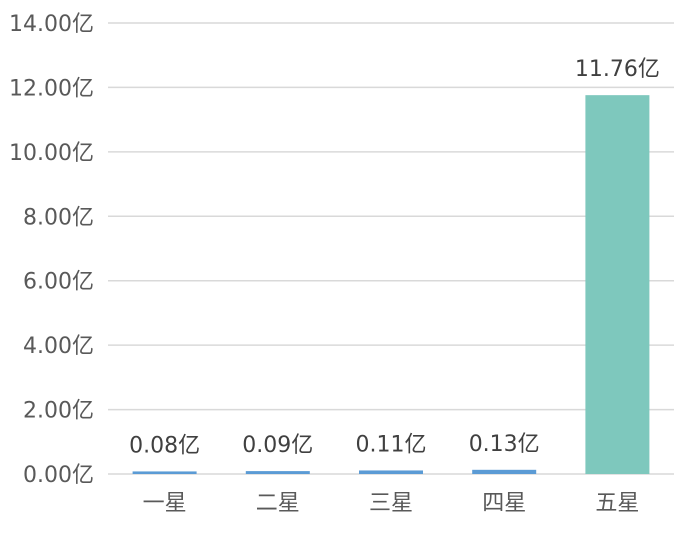 Image resolution: width=697 pixels, height=534 pixels. Describe the element at coordinates (504, 444) in the screenshot. I see `data-label: 0.13亿` at that location.